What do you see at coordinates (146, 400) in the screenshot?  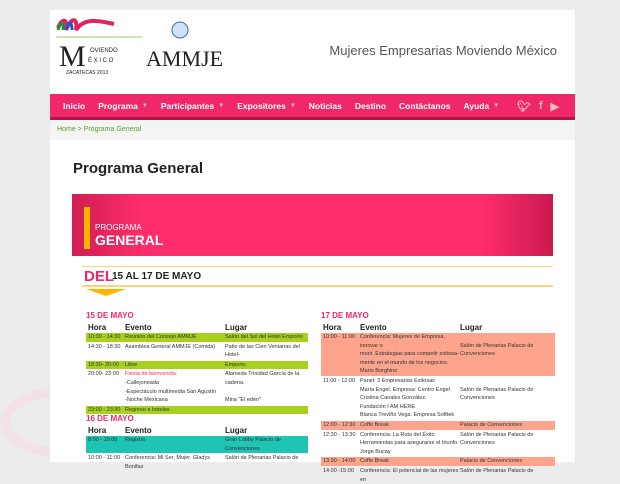 I see `evento-line: -Noche Mexicana` at bounding box center [146, 400].